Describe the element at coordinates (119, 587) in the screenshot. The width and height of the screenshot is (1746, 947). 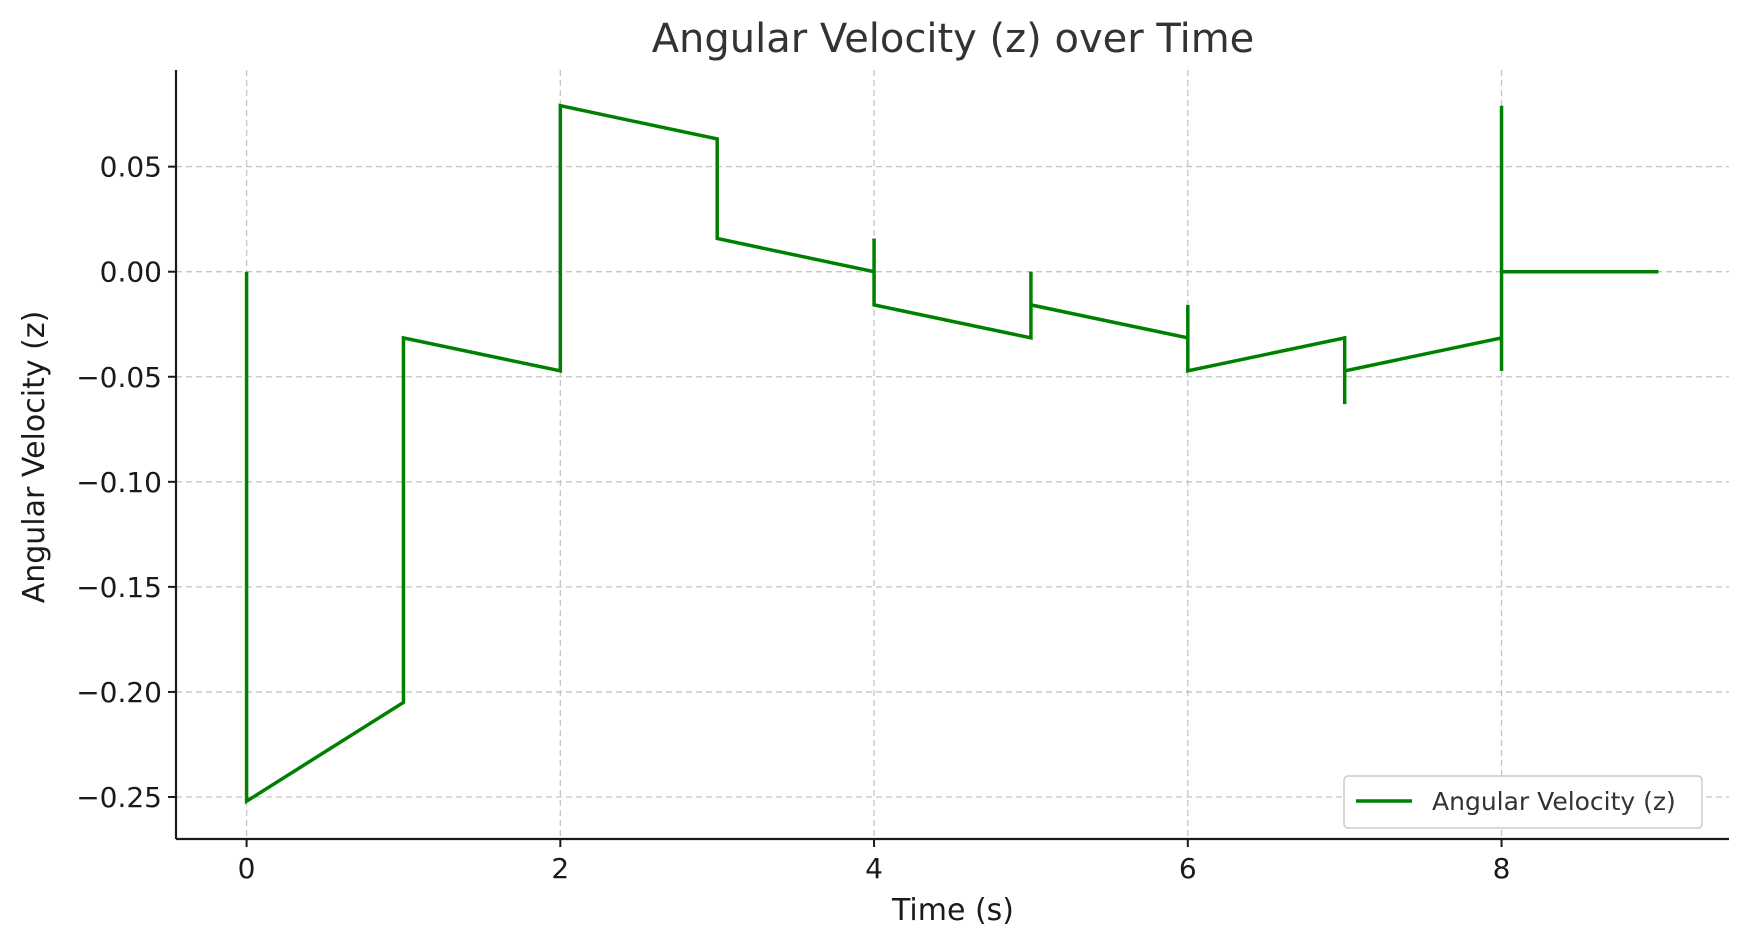
I see `y-tick-label: −0.15` at that location.